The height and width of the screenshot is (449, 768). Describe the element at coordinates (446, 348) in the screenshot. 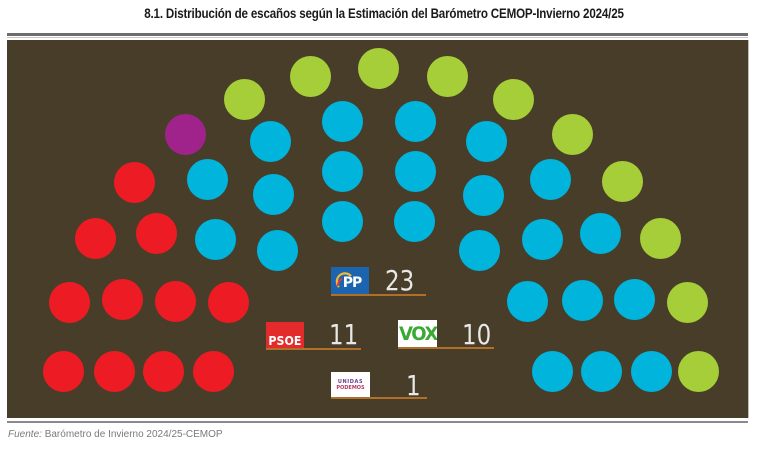

I see `vox-underline` at that location.